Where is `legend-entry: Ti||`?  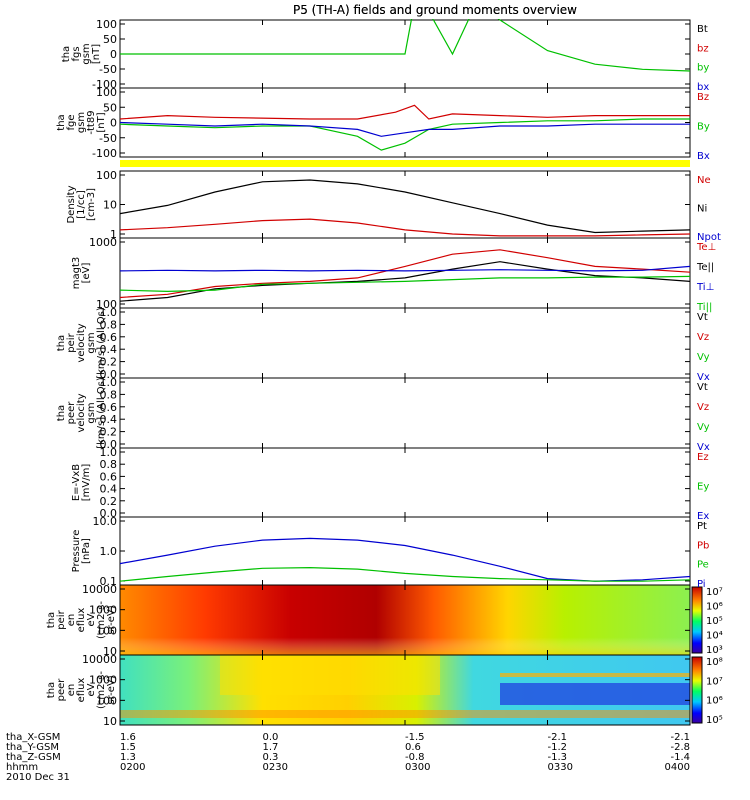
legend-entry: Ti|| is located at coordinates (704, 307).